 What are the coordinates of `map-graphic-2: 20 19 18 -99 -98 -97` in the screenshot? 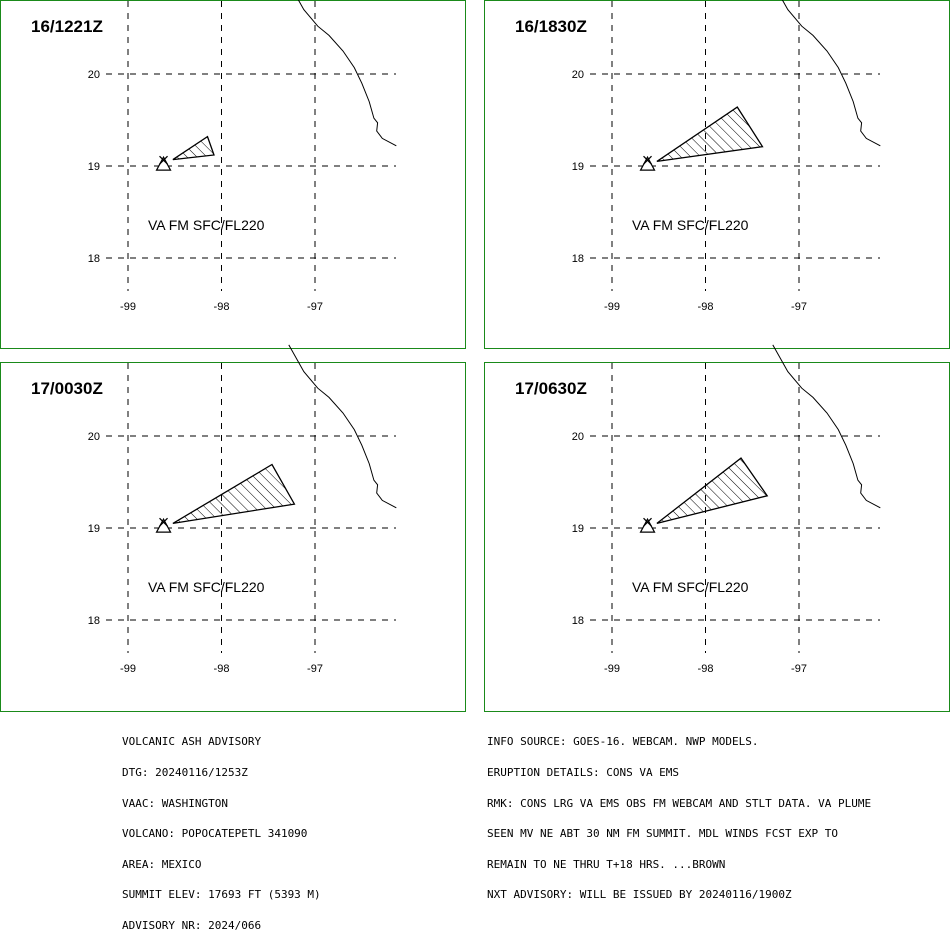 It's located at (726, 156).